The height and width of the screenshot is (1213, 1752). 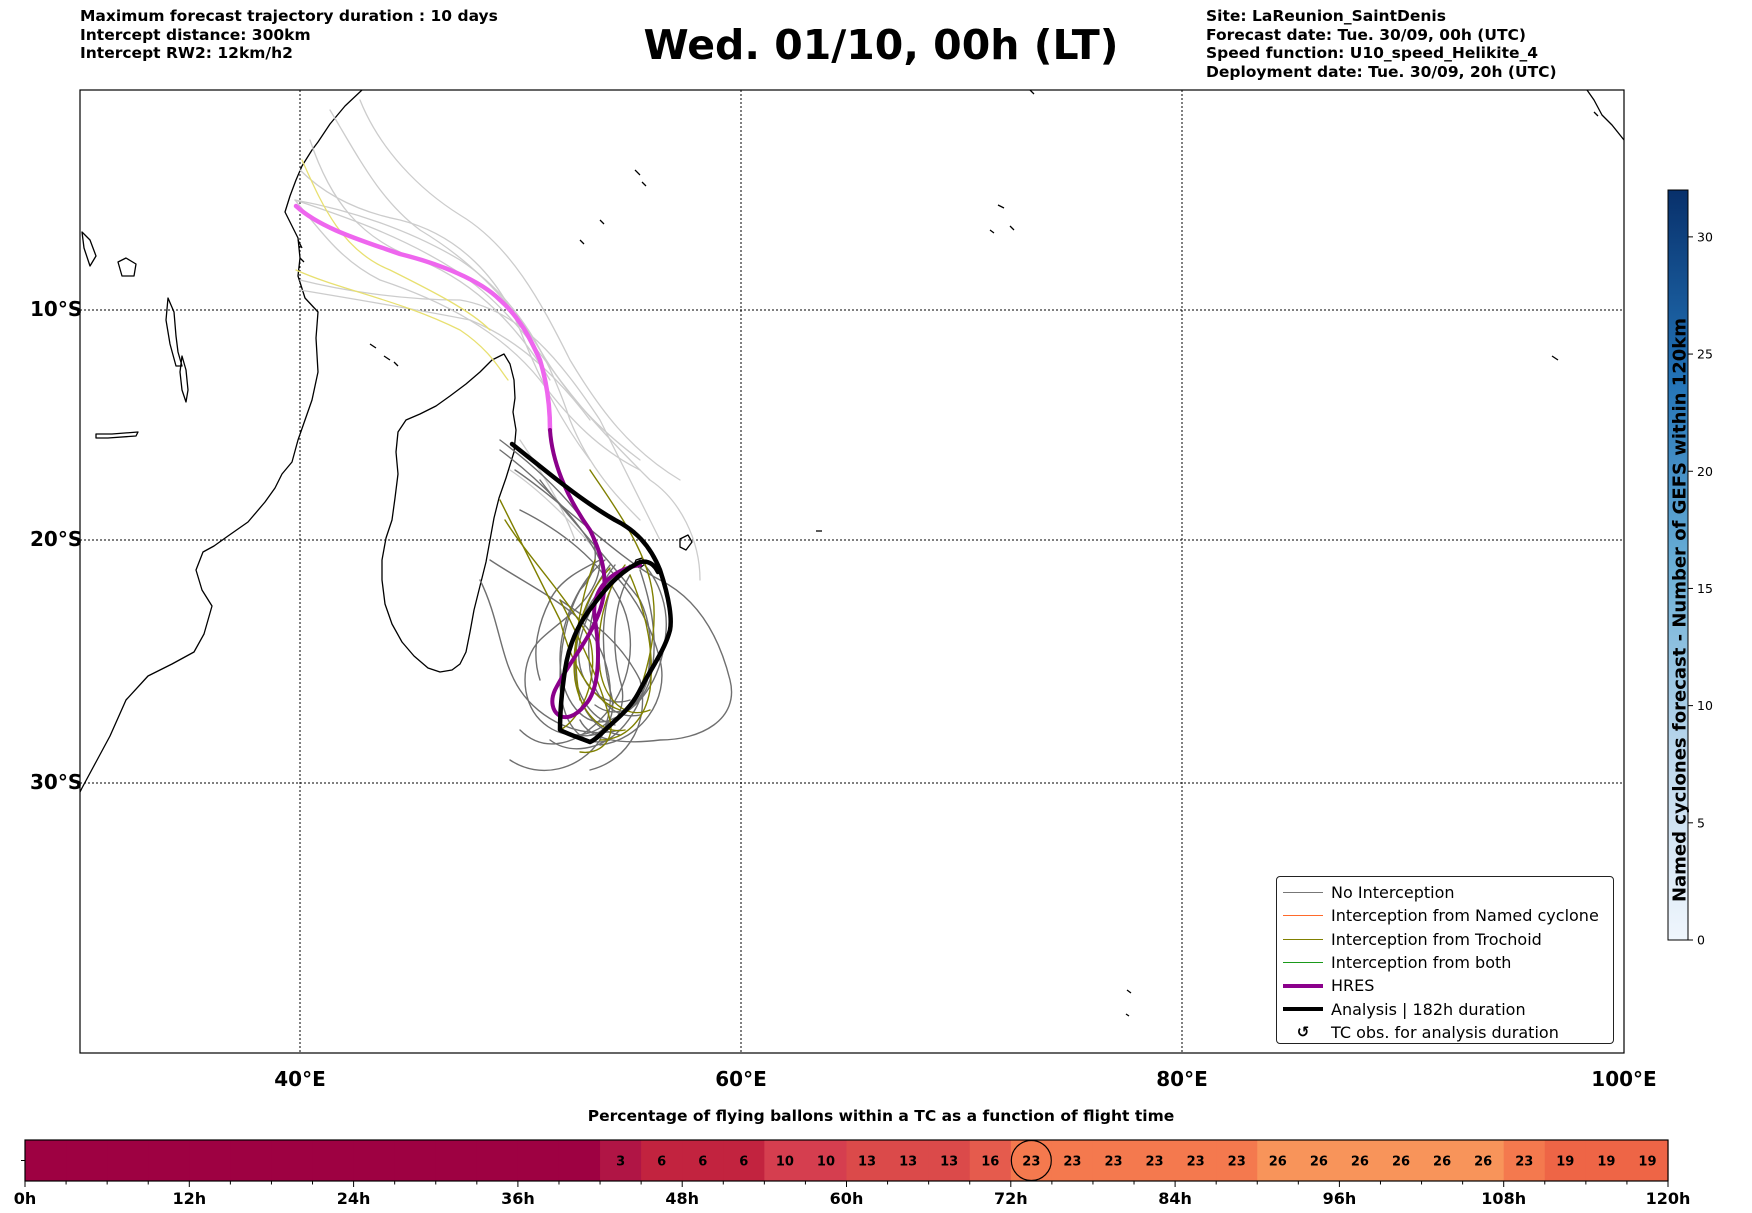 What do you see at coordinates (1366, 34) in the screenshot?
I see `forecast-date-text: Forecast date: Tue. 30/09, 00h (UTC)` at bounding box center [1366, 34].